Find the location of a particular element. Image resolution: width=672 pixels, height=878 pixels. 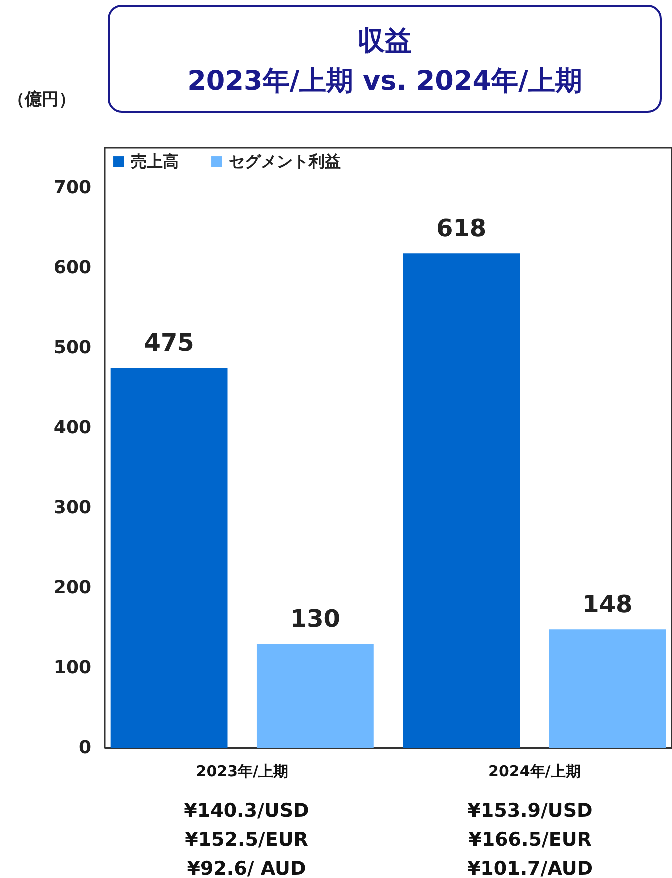

y-tick-label: 200 is located at coordinates (73, 588).